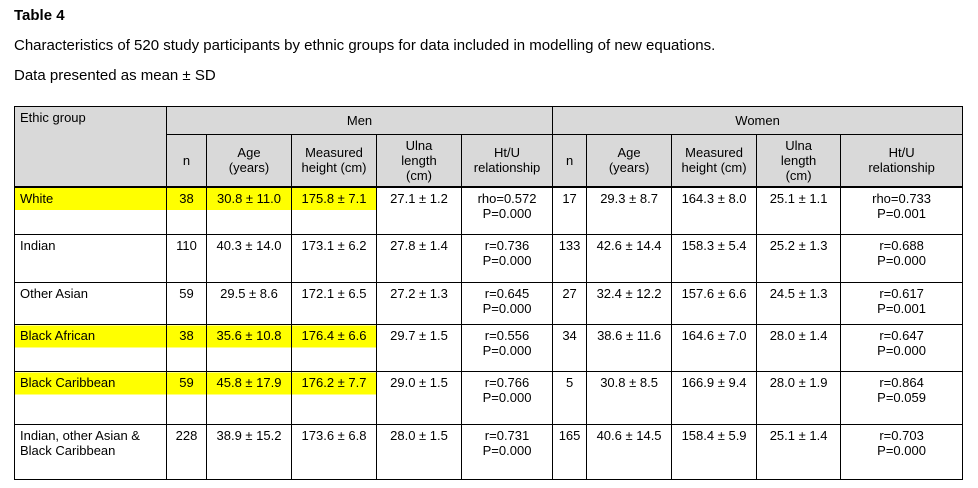 Image resolution: width=978 pixels, height=488 pixels. What do you see at coordinates (629, 303) in the screenshot?
I see `cell-women-age: 32.4 ± 12.2` at bounding box center [629, 303].